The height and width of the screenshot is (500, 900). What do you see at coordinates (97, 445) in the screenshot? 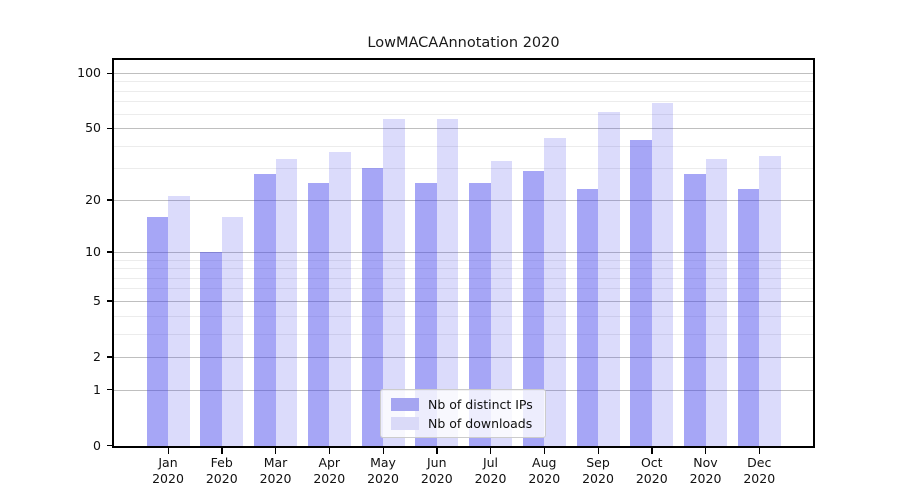
I see `y-tick-label: 0` at bounding box center [97, 445].